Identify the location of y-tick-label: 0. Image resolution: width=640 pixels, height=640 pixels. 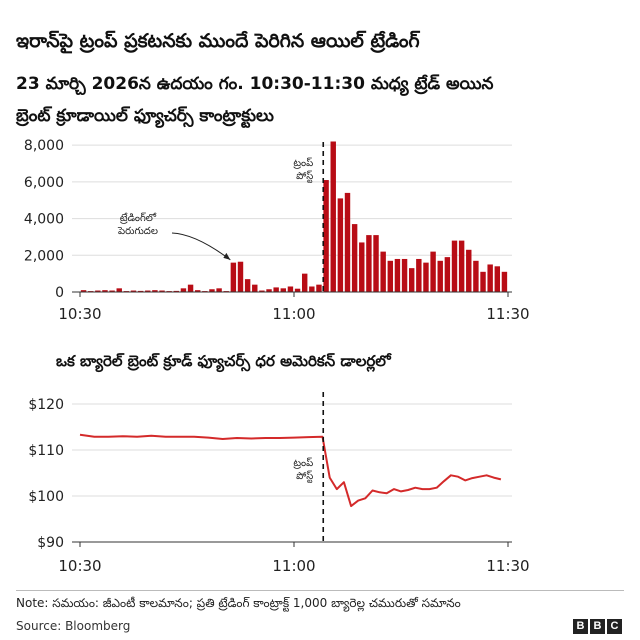
(59, 293).